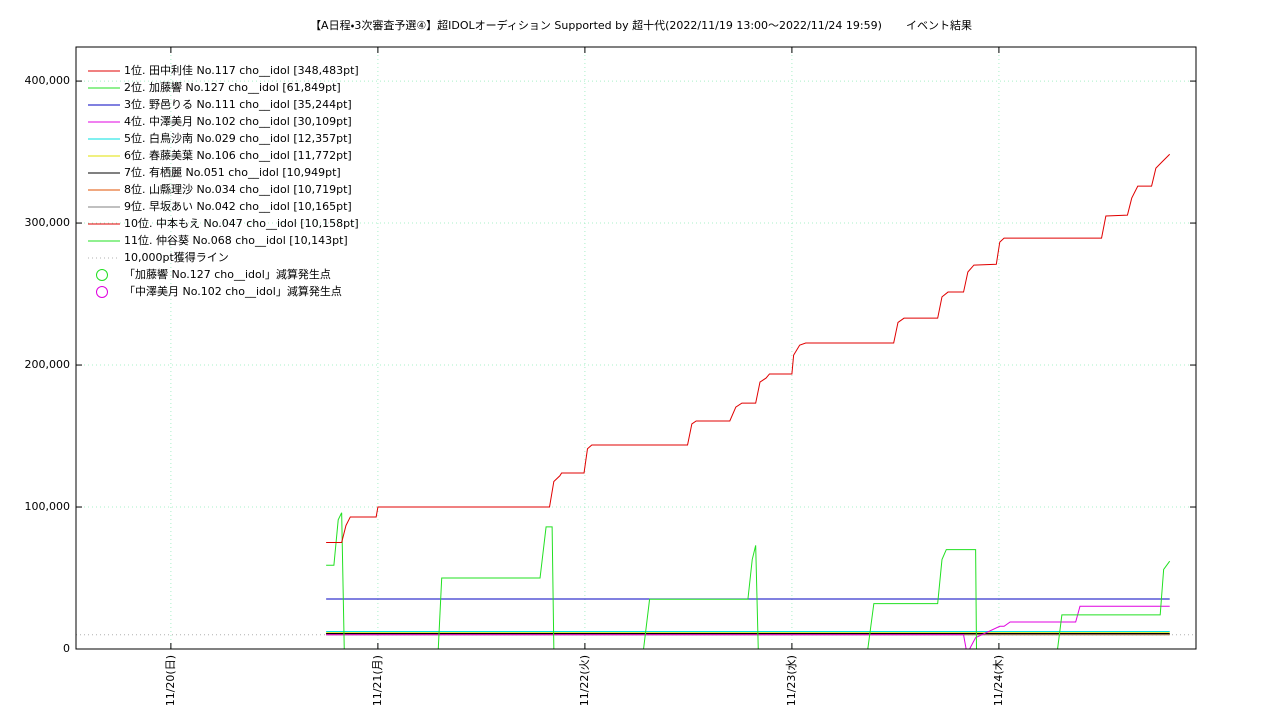 This screenshot has height=720, width=1280. Describe the element at coordinates (238, 155) in the screenshot. I see `legend-label: 6位. 春藤美葉 No.106 cho__idol [11,772pt]` at that location.